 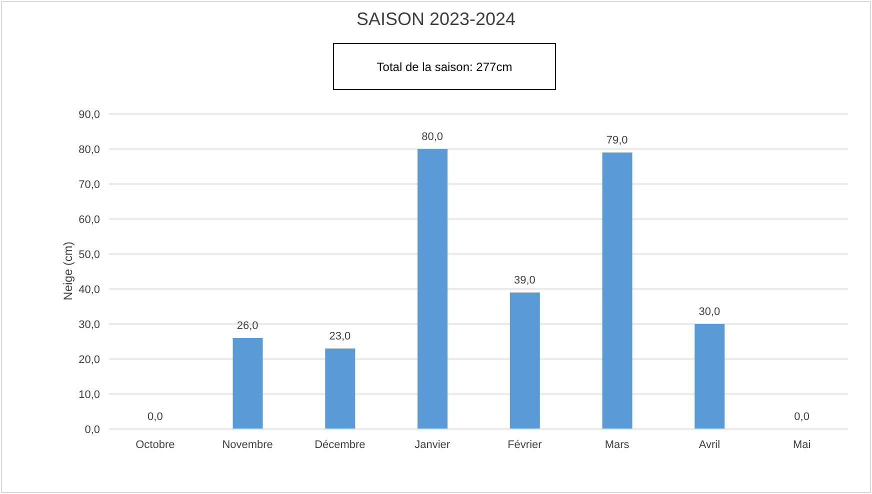 What do you see at coordinates (89, 254) in the screenshot?
I see `y-tick-label: 50,0` at bounding box center [89, 254].